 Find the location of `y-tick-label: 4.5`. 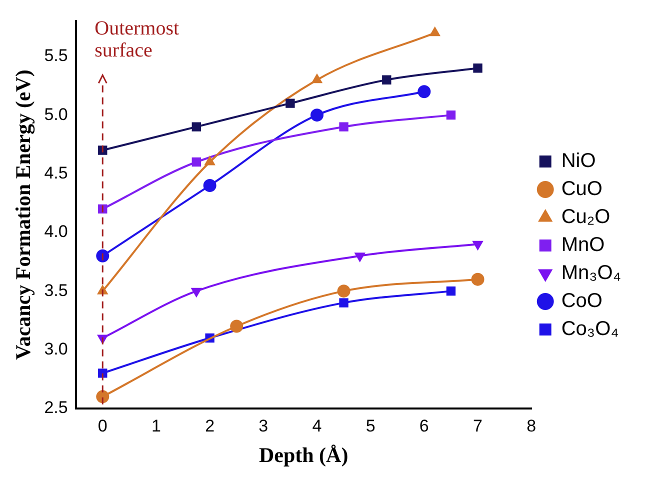

y-tick-label: 4.5 is located at coordinates (56, 172).